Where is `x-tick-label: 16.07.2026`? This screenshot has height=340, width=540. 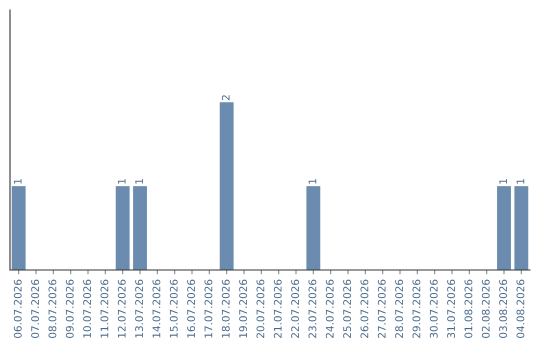
x-tick-label: 16.07.2026 is located at coordinates (191, 309).